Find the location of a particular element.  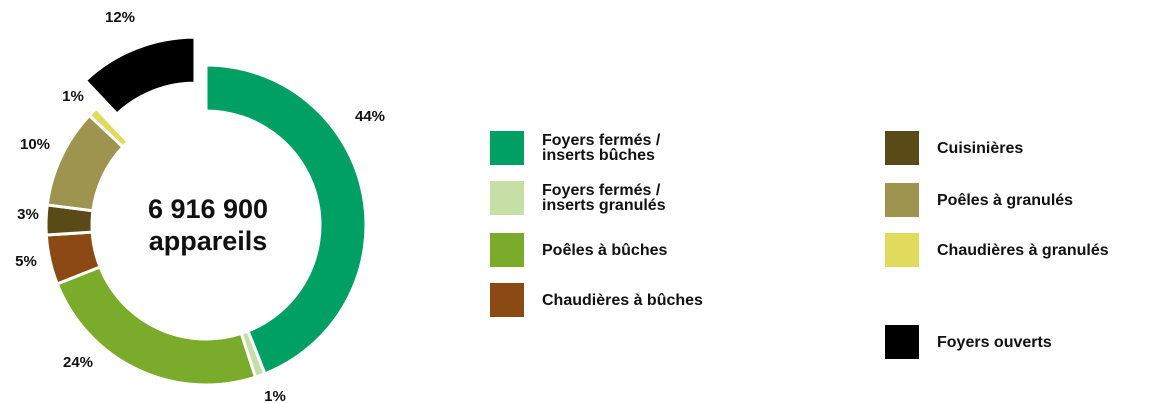

center-text: appareils is located at coordinates (208, 241).